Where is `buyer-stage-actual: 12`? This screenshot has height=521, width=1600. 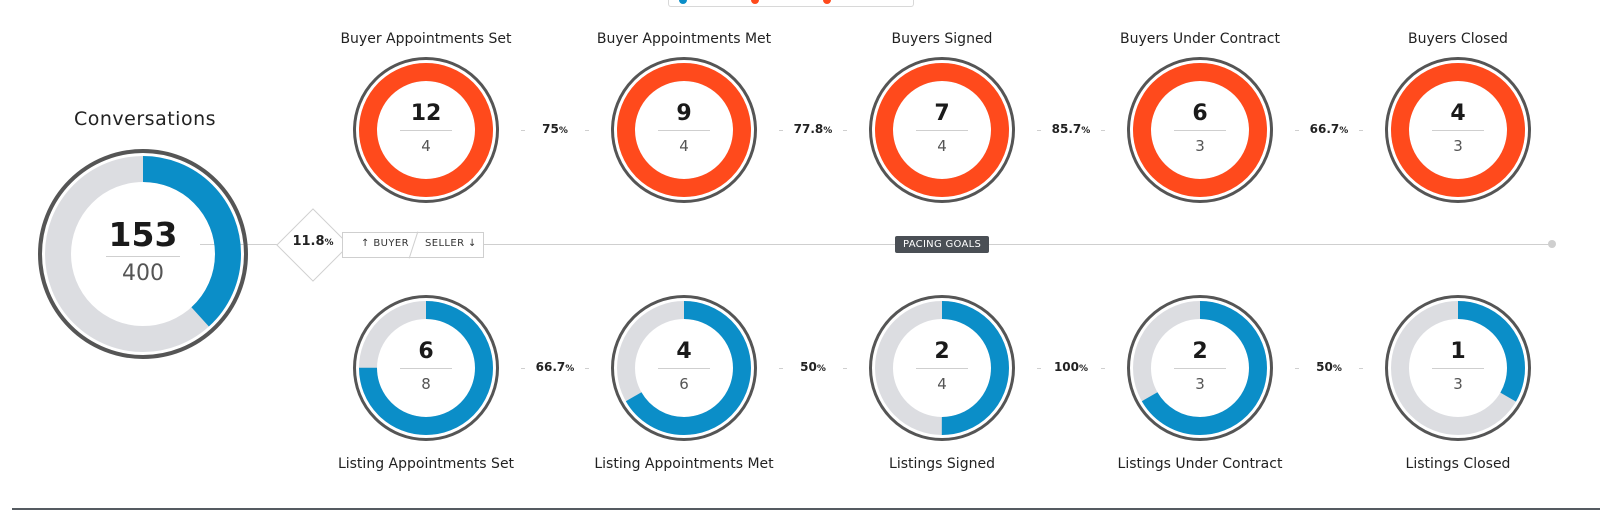 buyer-stage-actual: 12 is located at coordinates (426, 113).